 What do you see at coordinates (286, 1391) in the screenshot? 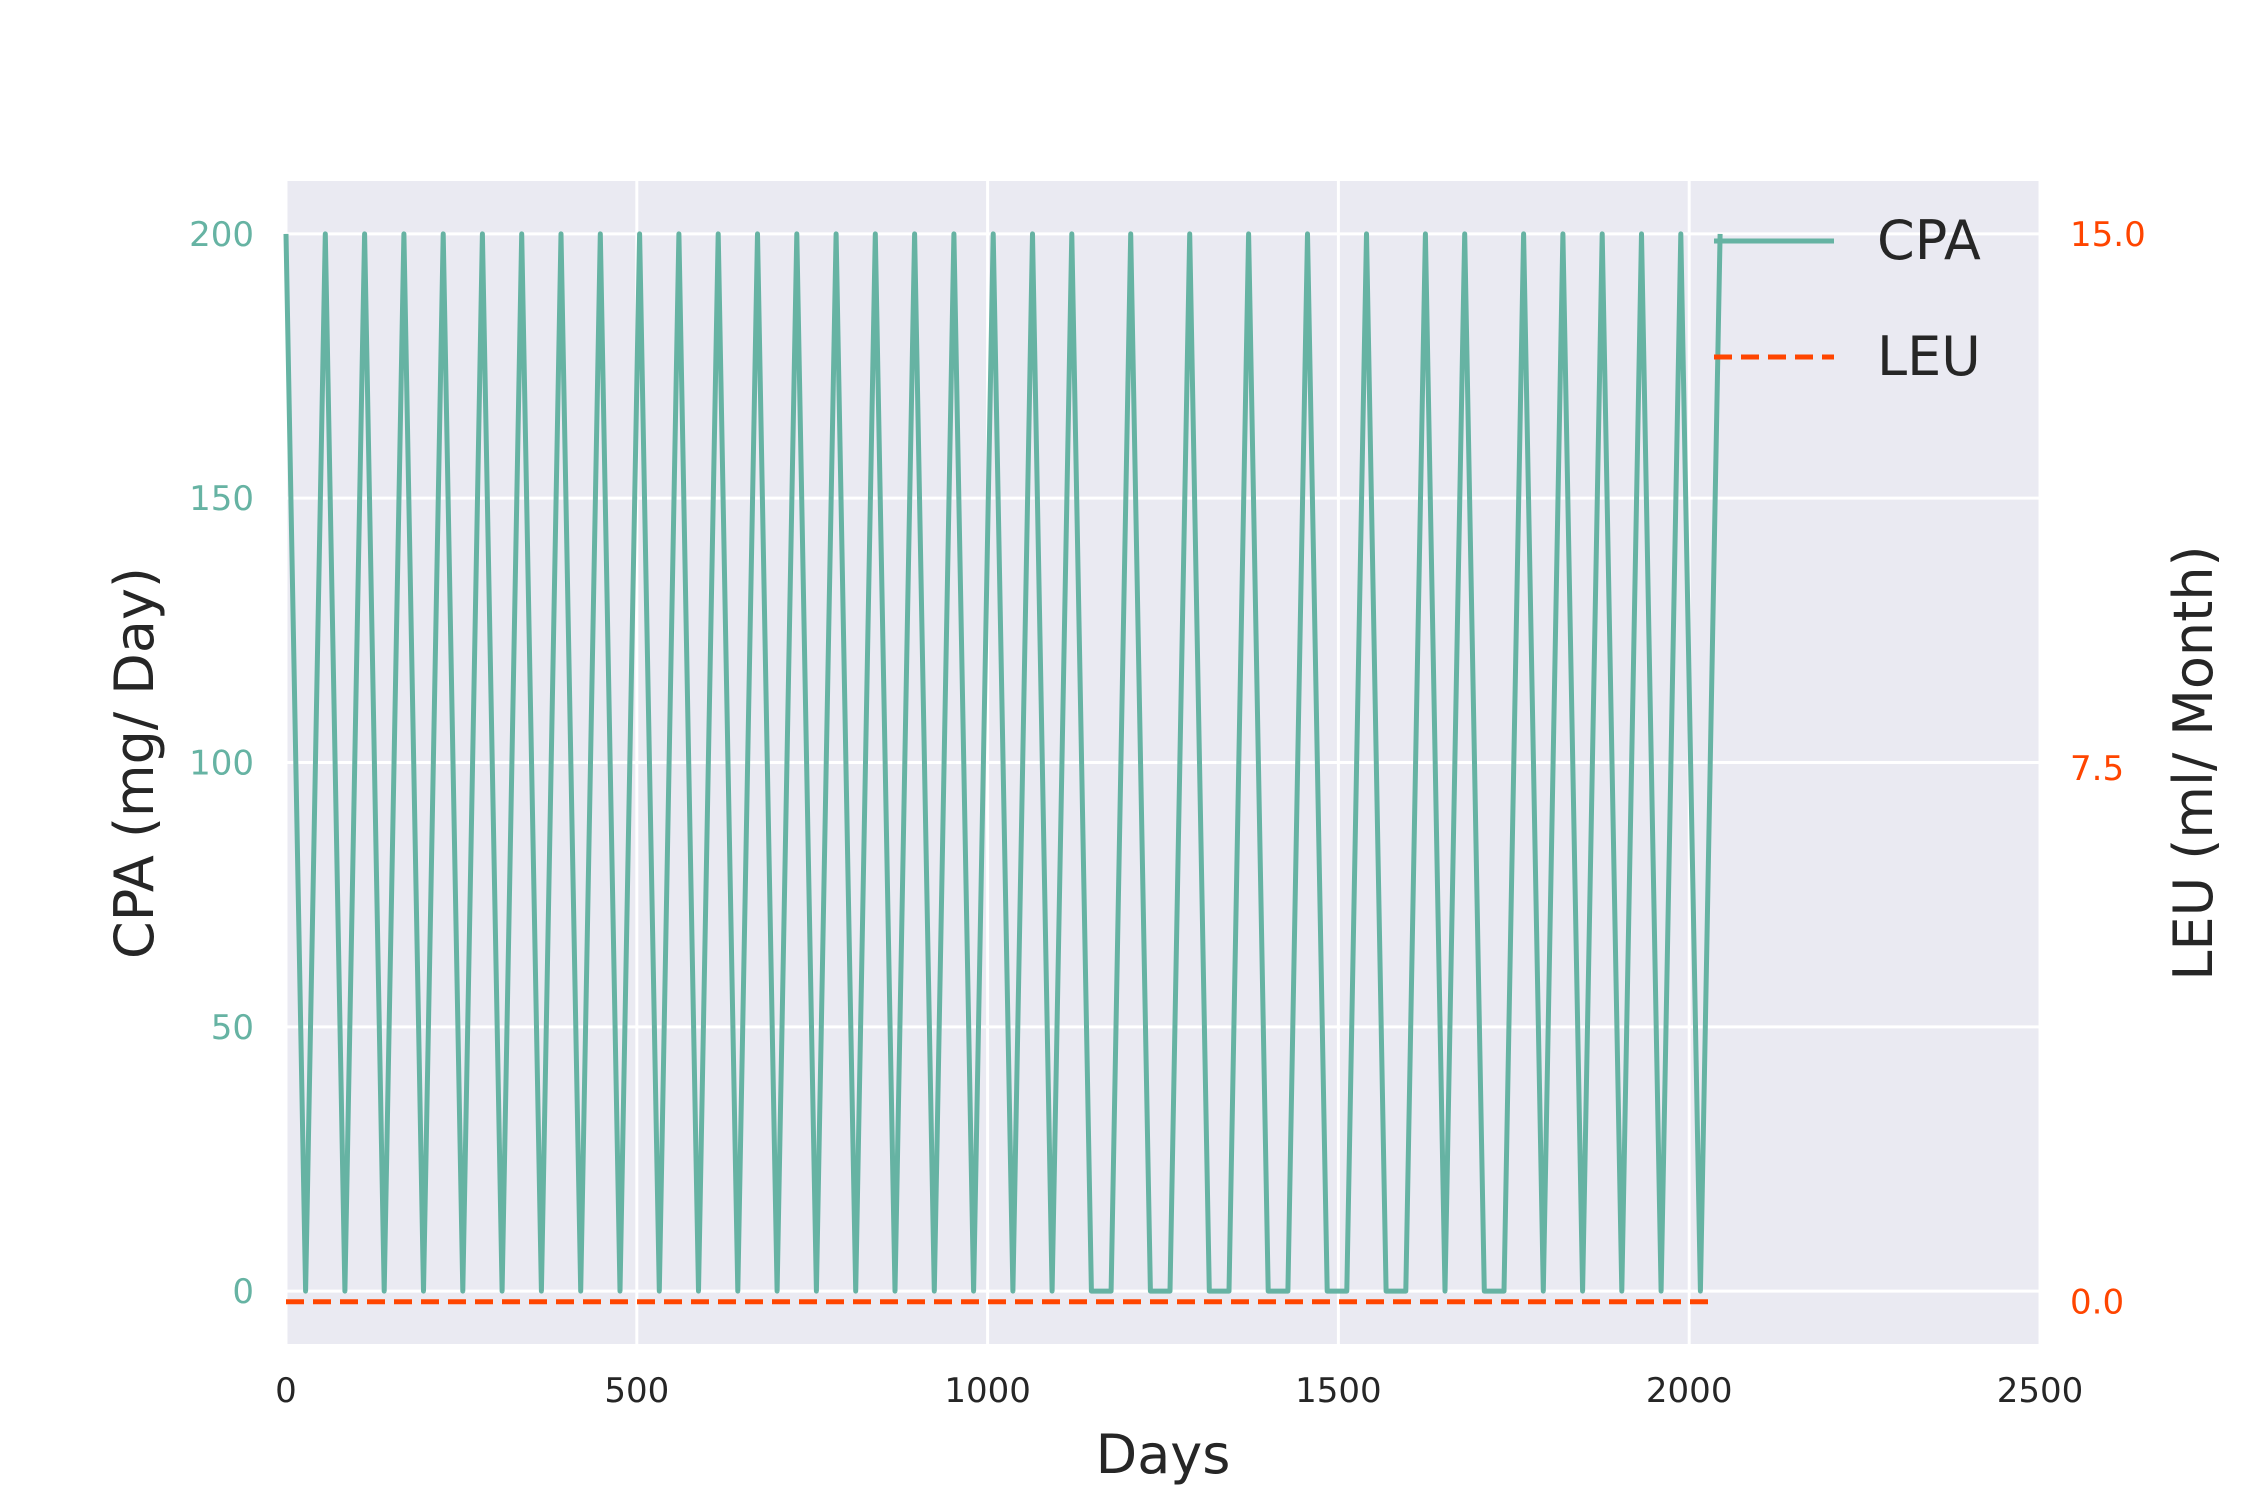
I see `x-tick-label: 0` at bounding box center [286, 1391].